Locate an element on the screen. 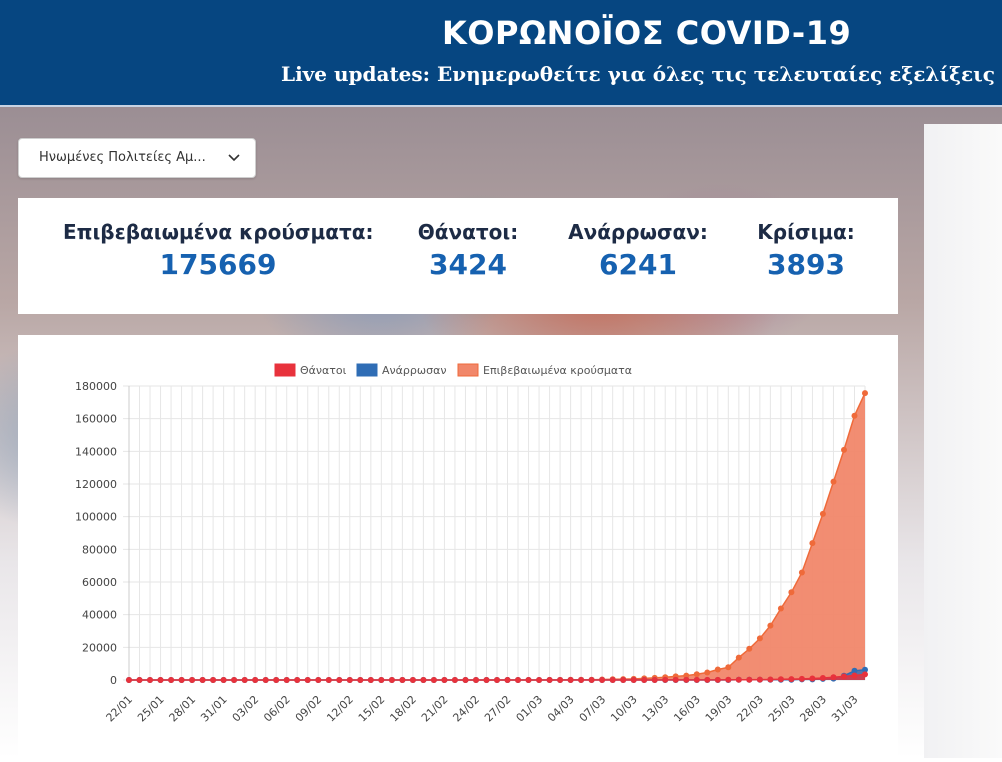 The image size is (1002, 762). stat-label: Θάνατοι: is located at coordinates (468, 232).